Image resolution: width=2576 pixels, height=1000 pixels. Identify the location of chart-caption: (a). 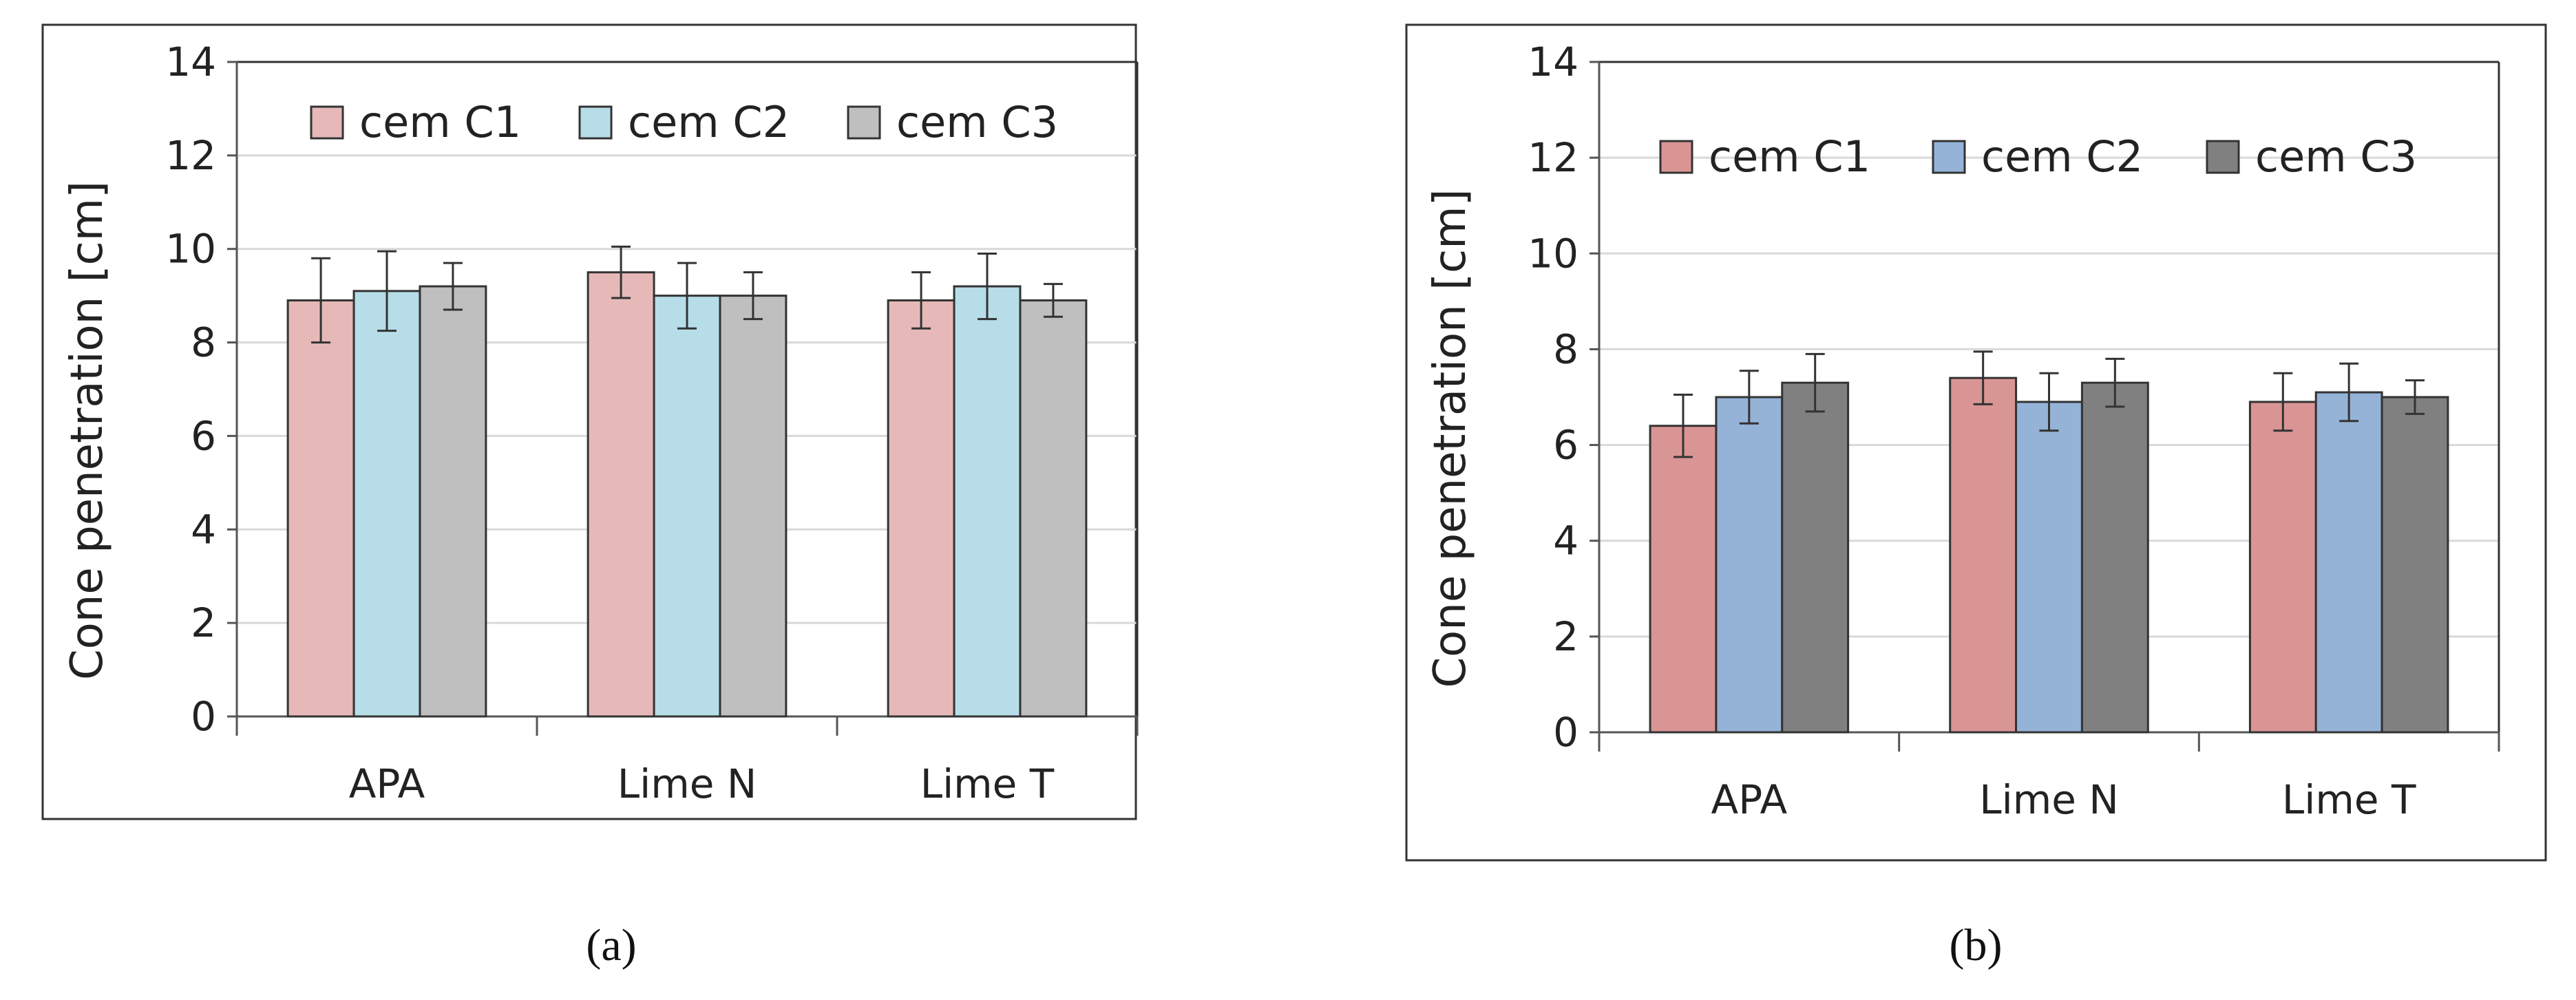
(611, 945).